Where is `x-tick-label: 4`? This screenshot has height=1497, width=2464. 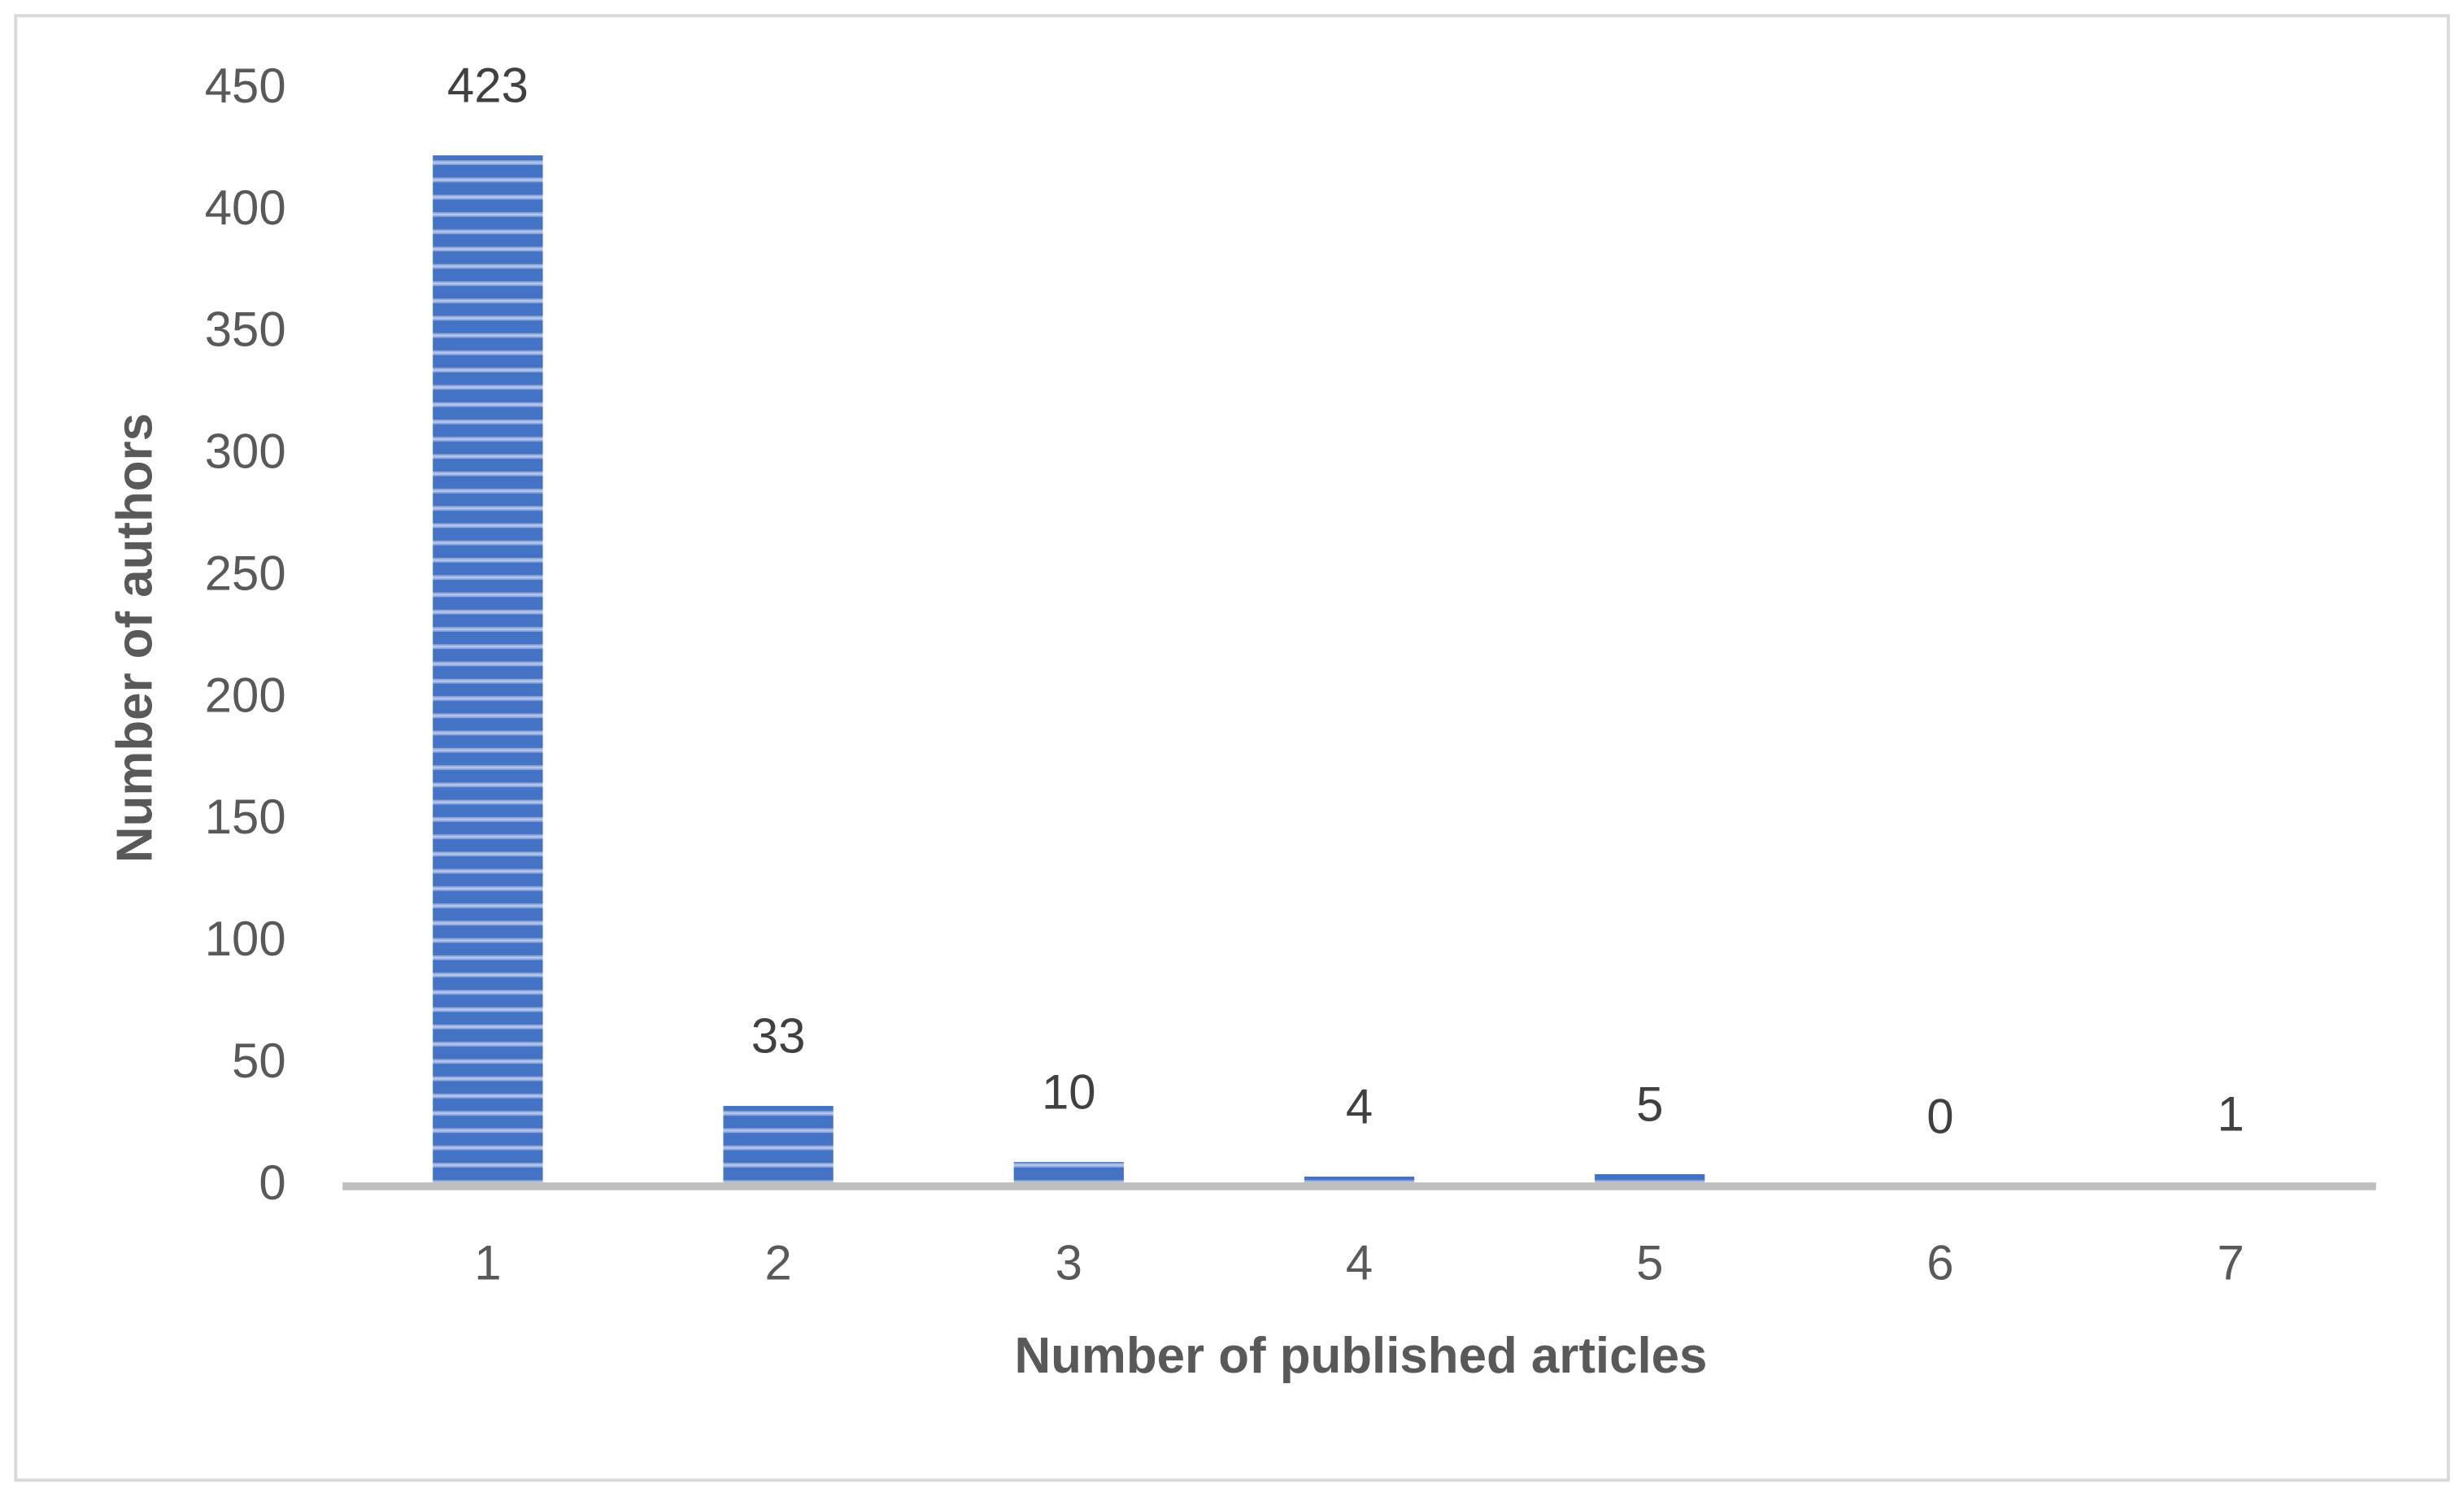 x-tick-label: 4 is located at coordinates (1359, 1262).